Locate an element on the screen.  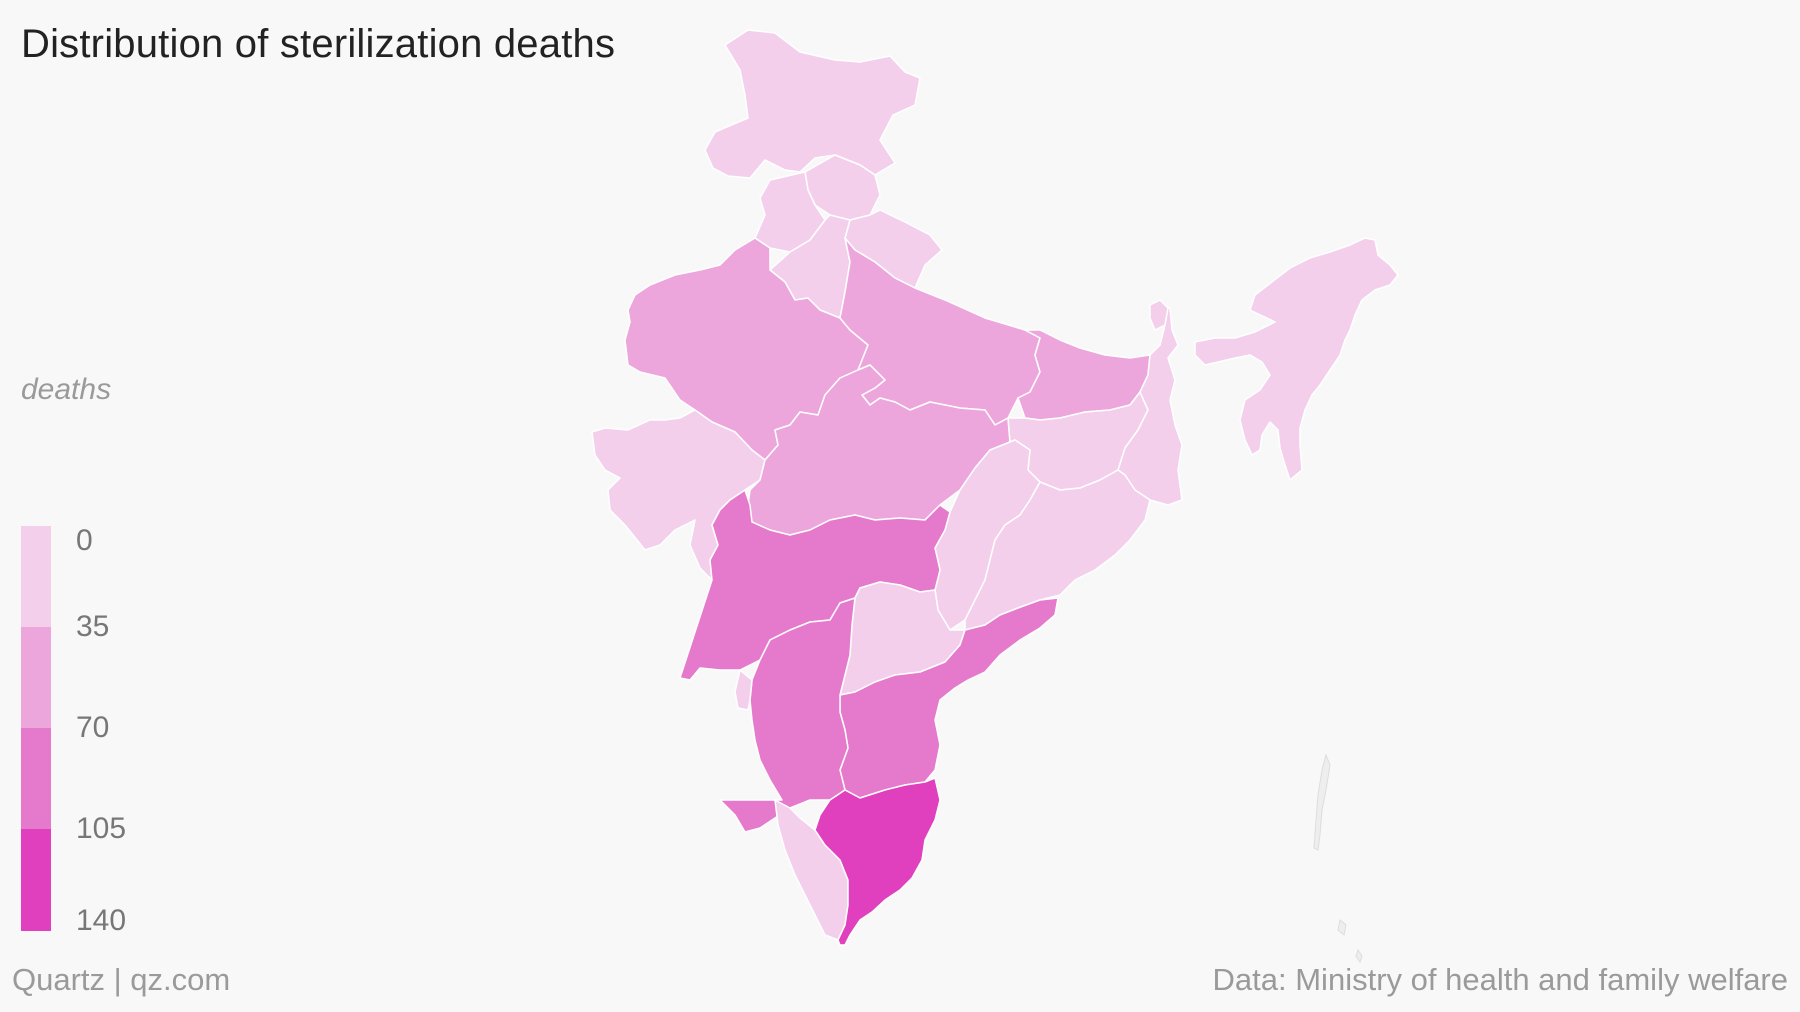
state-tamil-nadu is located at coordinates (877, 861).